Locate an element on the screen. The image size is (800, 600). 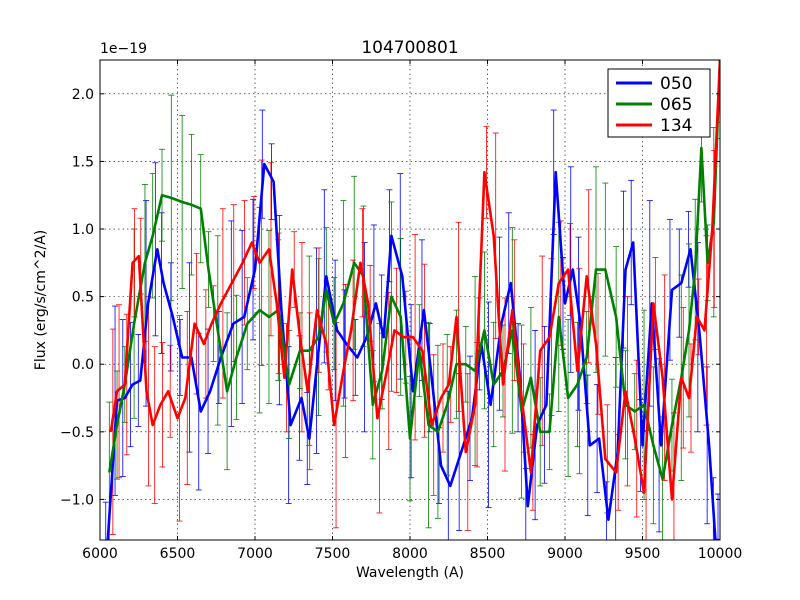
legend-label-065: 065 is located at coordinates (676, 105).